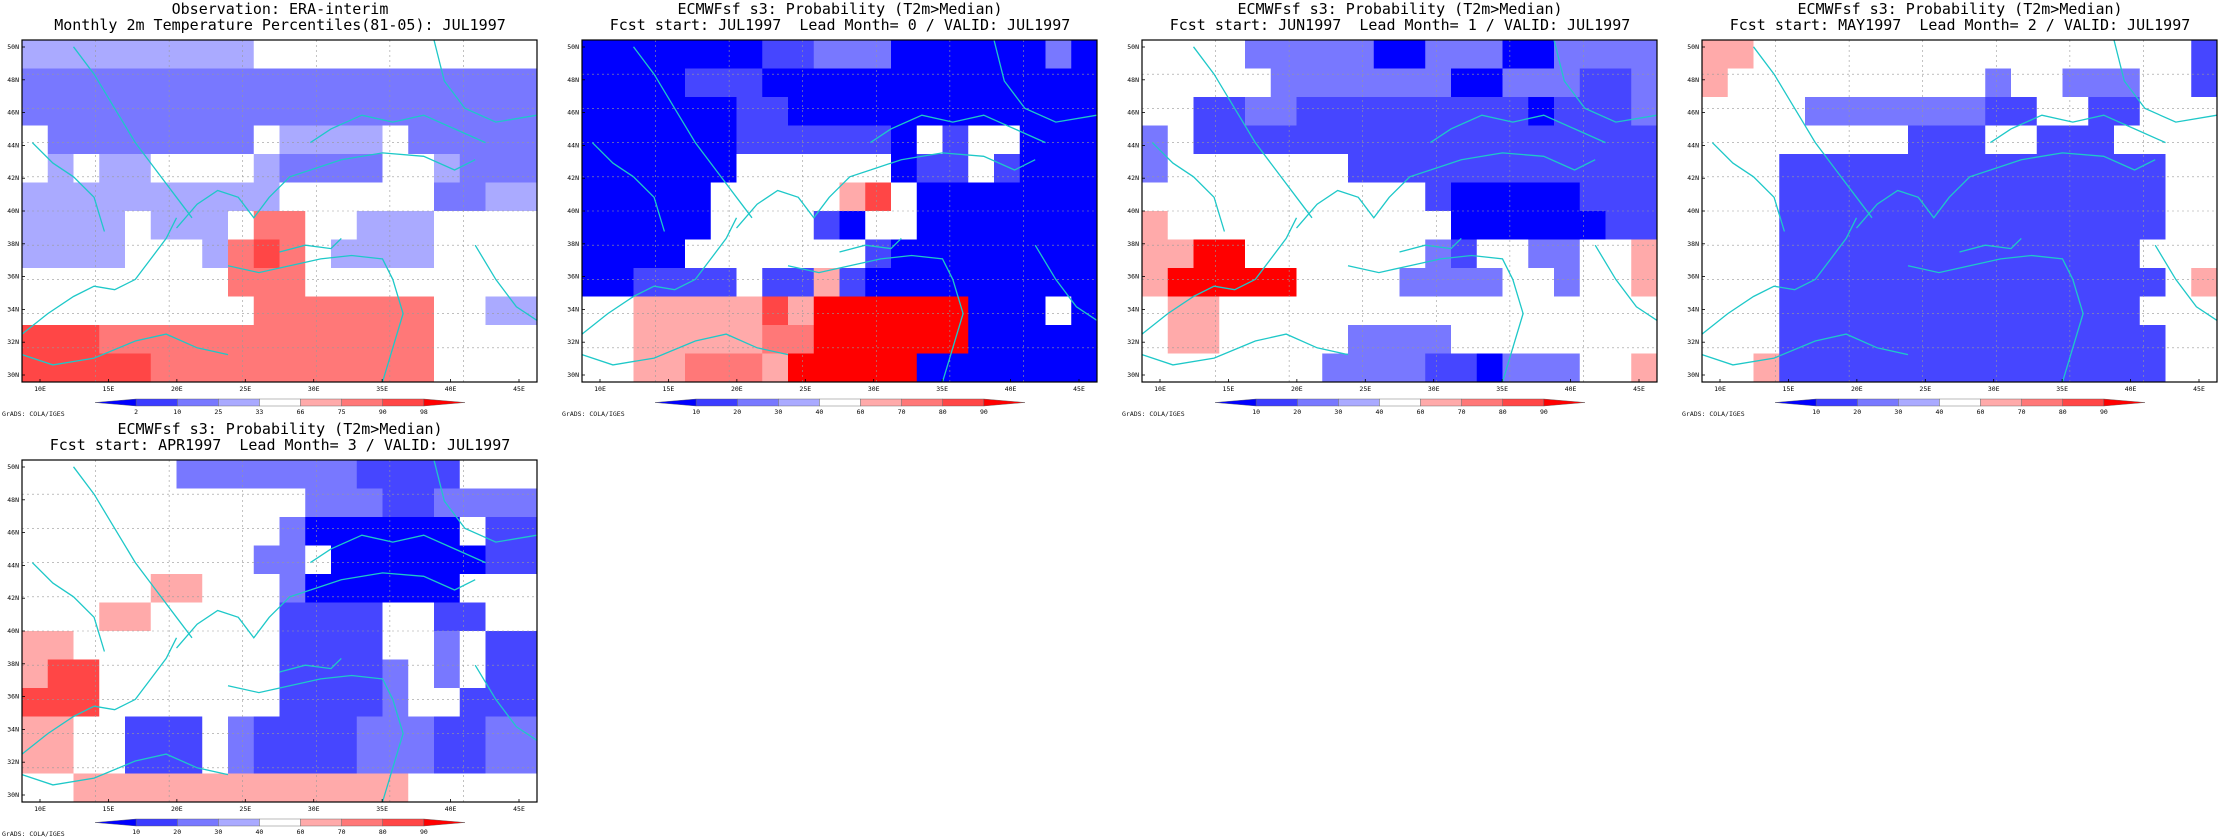 This screenshot has height=840, width=2240. Describe the element at coordinates (218, 412) in the screenshot. I see `legend-label: 25` at that location.